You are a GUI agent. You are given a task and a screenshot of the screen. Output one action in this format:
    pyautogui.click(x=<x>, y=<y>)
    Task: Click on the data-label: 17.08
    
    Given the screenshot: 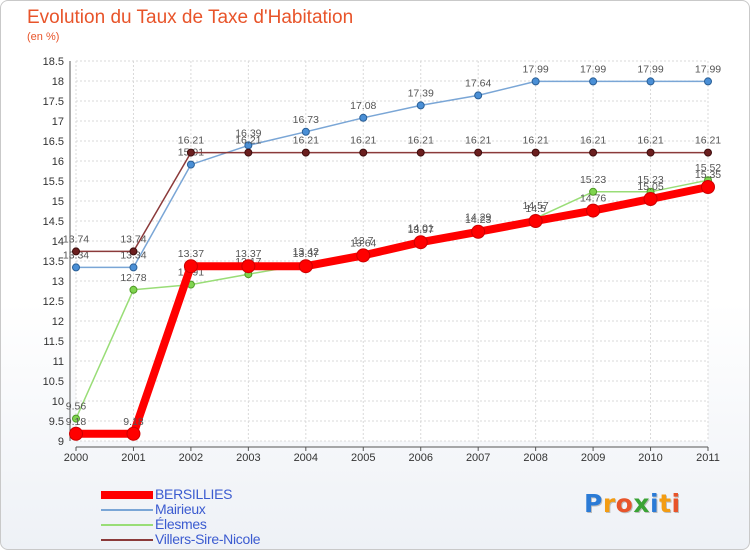 What is the action you would take?
    pyautogui.click(x=363, y=106)
    